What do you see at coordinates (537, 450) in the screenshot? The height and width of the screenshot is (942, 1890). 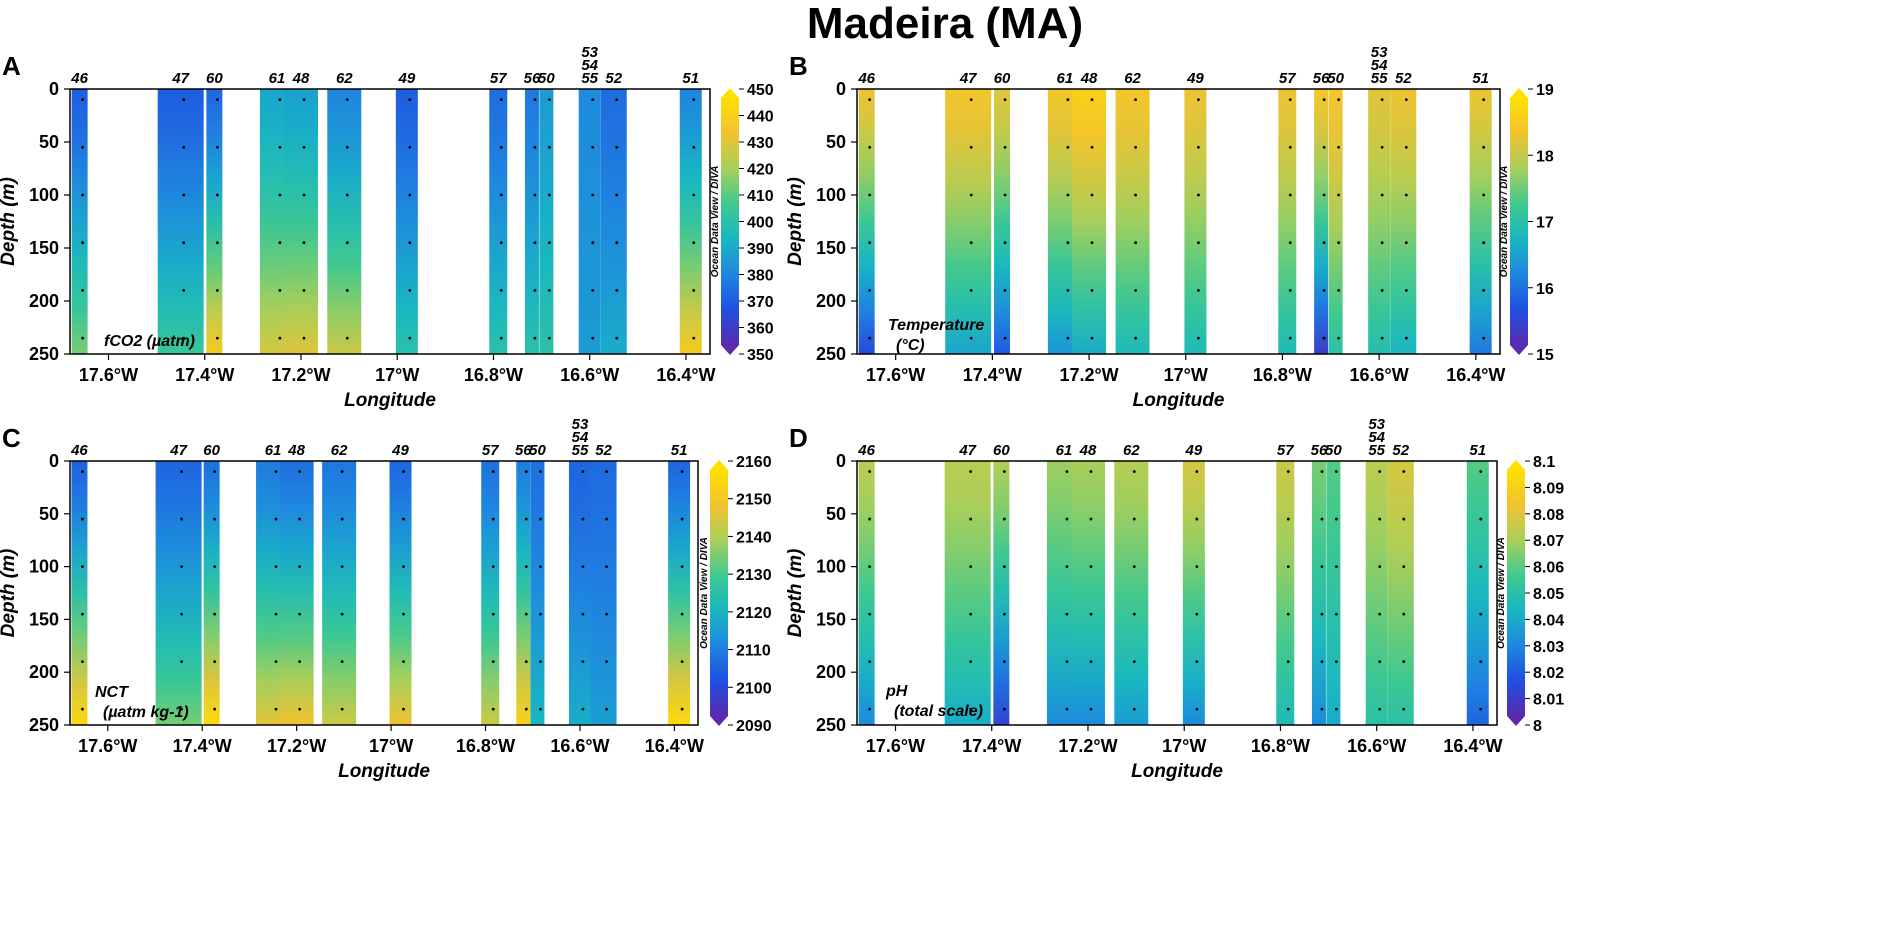 I see `station-label: 50` at bounding box center [537, 450].